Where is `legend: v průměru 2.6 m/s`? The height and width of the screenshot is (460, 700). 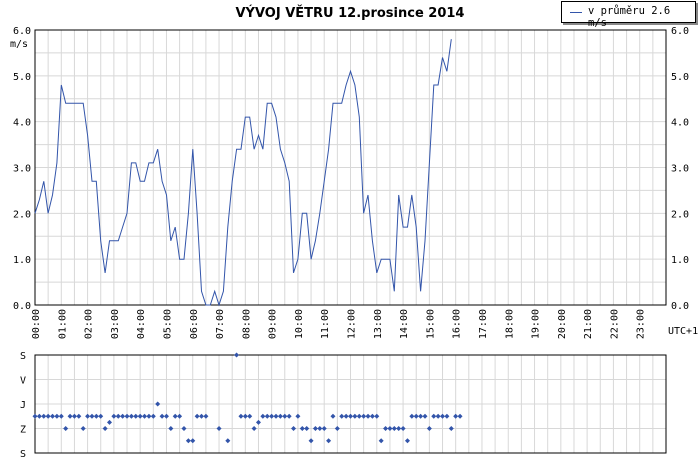 legend: v průměru 2.6 m/s is located at coordinates (628, 15).